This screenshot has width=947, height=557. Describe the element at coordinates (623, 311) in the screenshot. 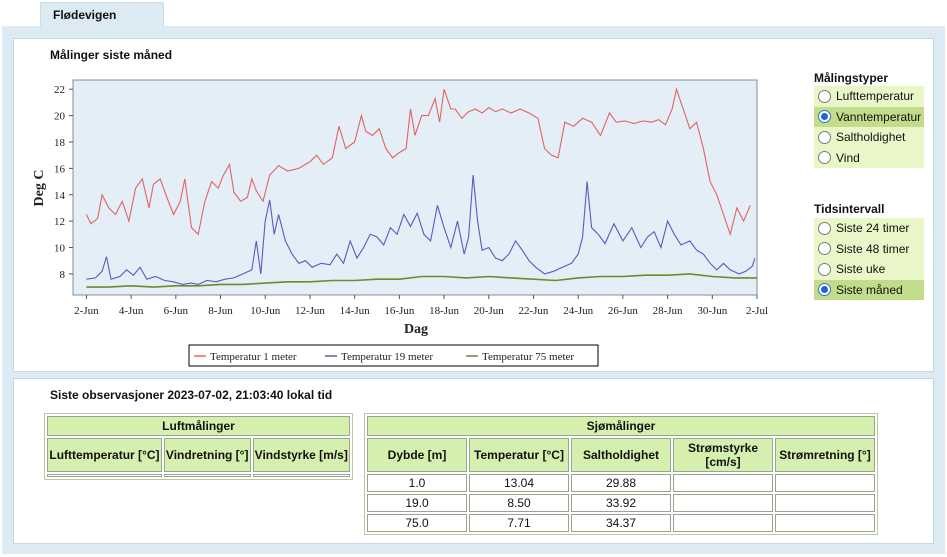

I see `x-tick-label: 26-Jun` at that location.